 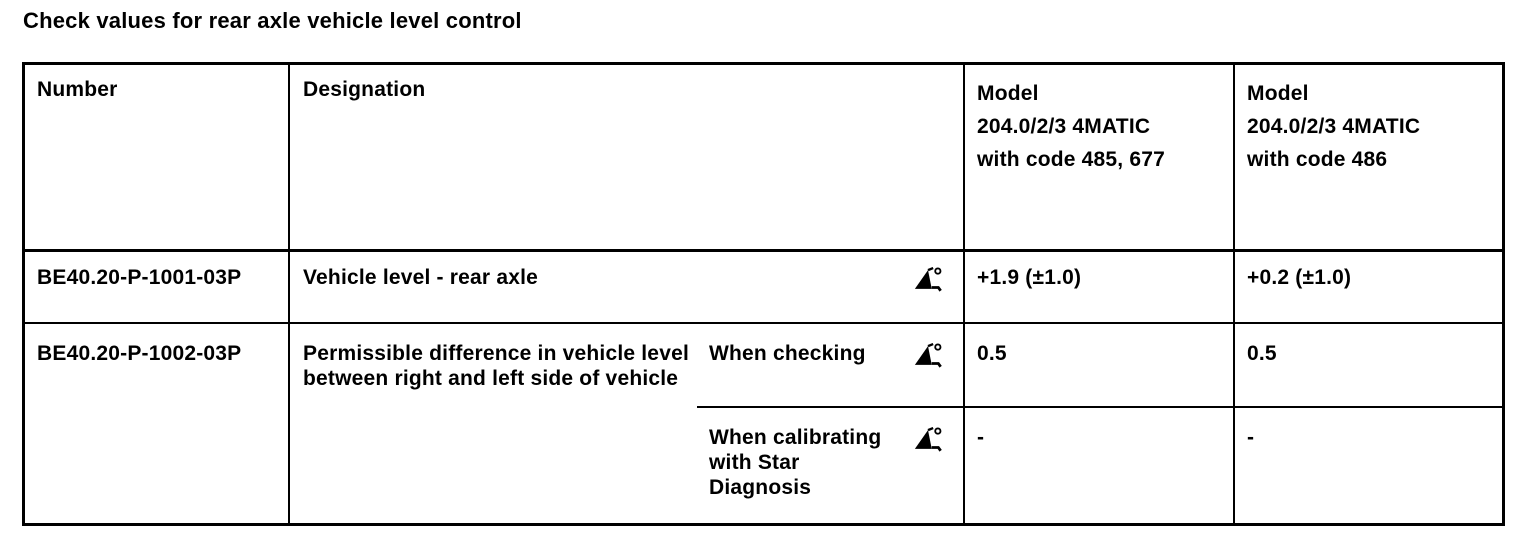 What do you see at coordinates (787, 353) in the screenshot?
I see `condition-text: When checking` at bounding box center [787, 353].